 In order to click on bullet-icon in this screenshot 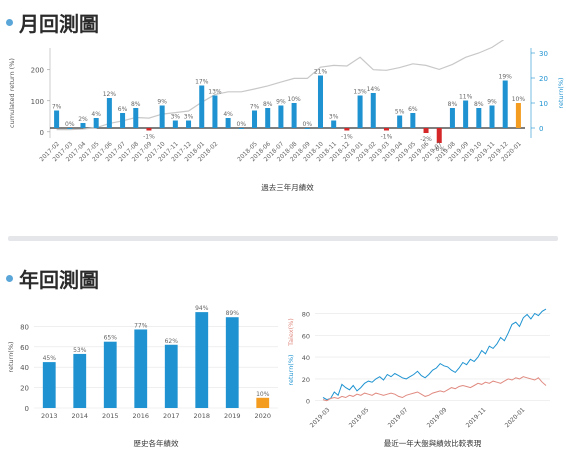, I will do `click(9, 278)`.